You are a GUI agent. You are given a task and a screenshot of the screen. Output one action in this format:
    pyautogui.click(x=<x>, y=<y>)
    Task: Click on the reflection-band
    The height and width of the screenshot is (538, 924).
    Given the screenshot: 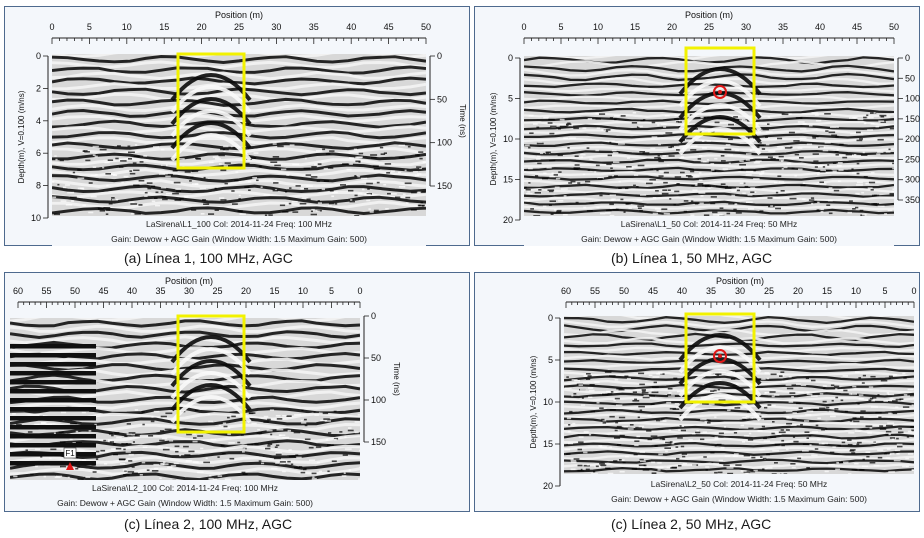 What is the action you would take?
    pyautogui.click(x=739, y=349)
    